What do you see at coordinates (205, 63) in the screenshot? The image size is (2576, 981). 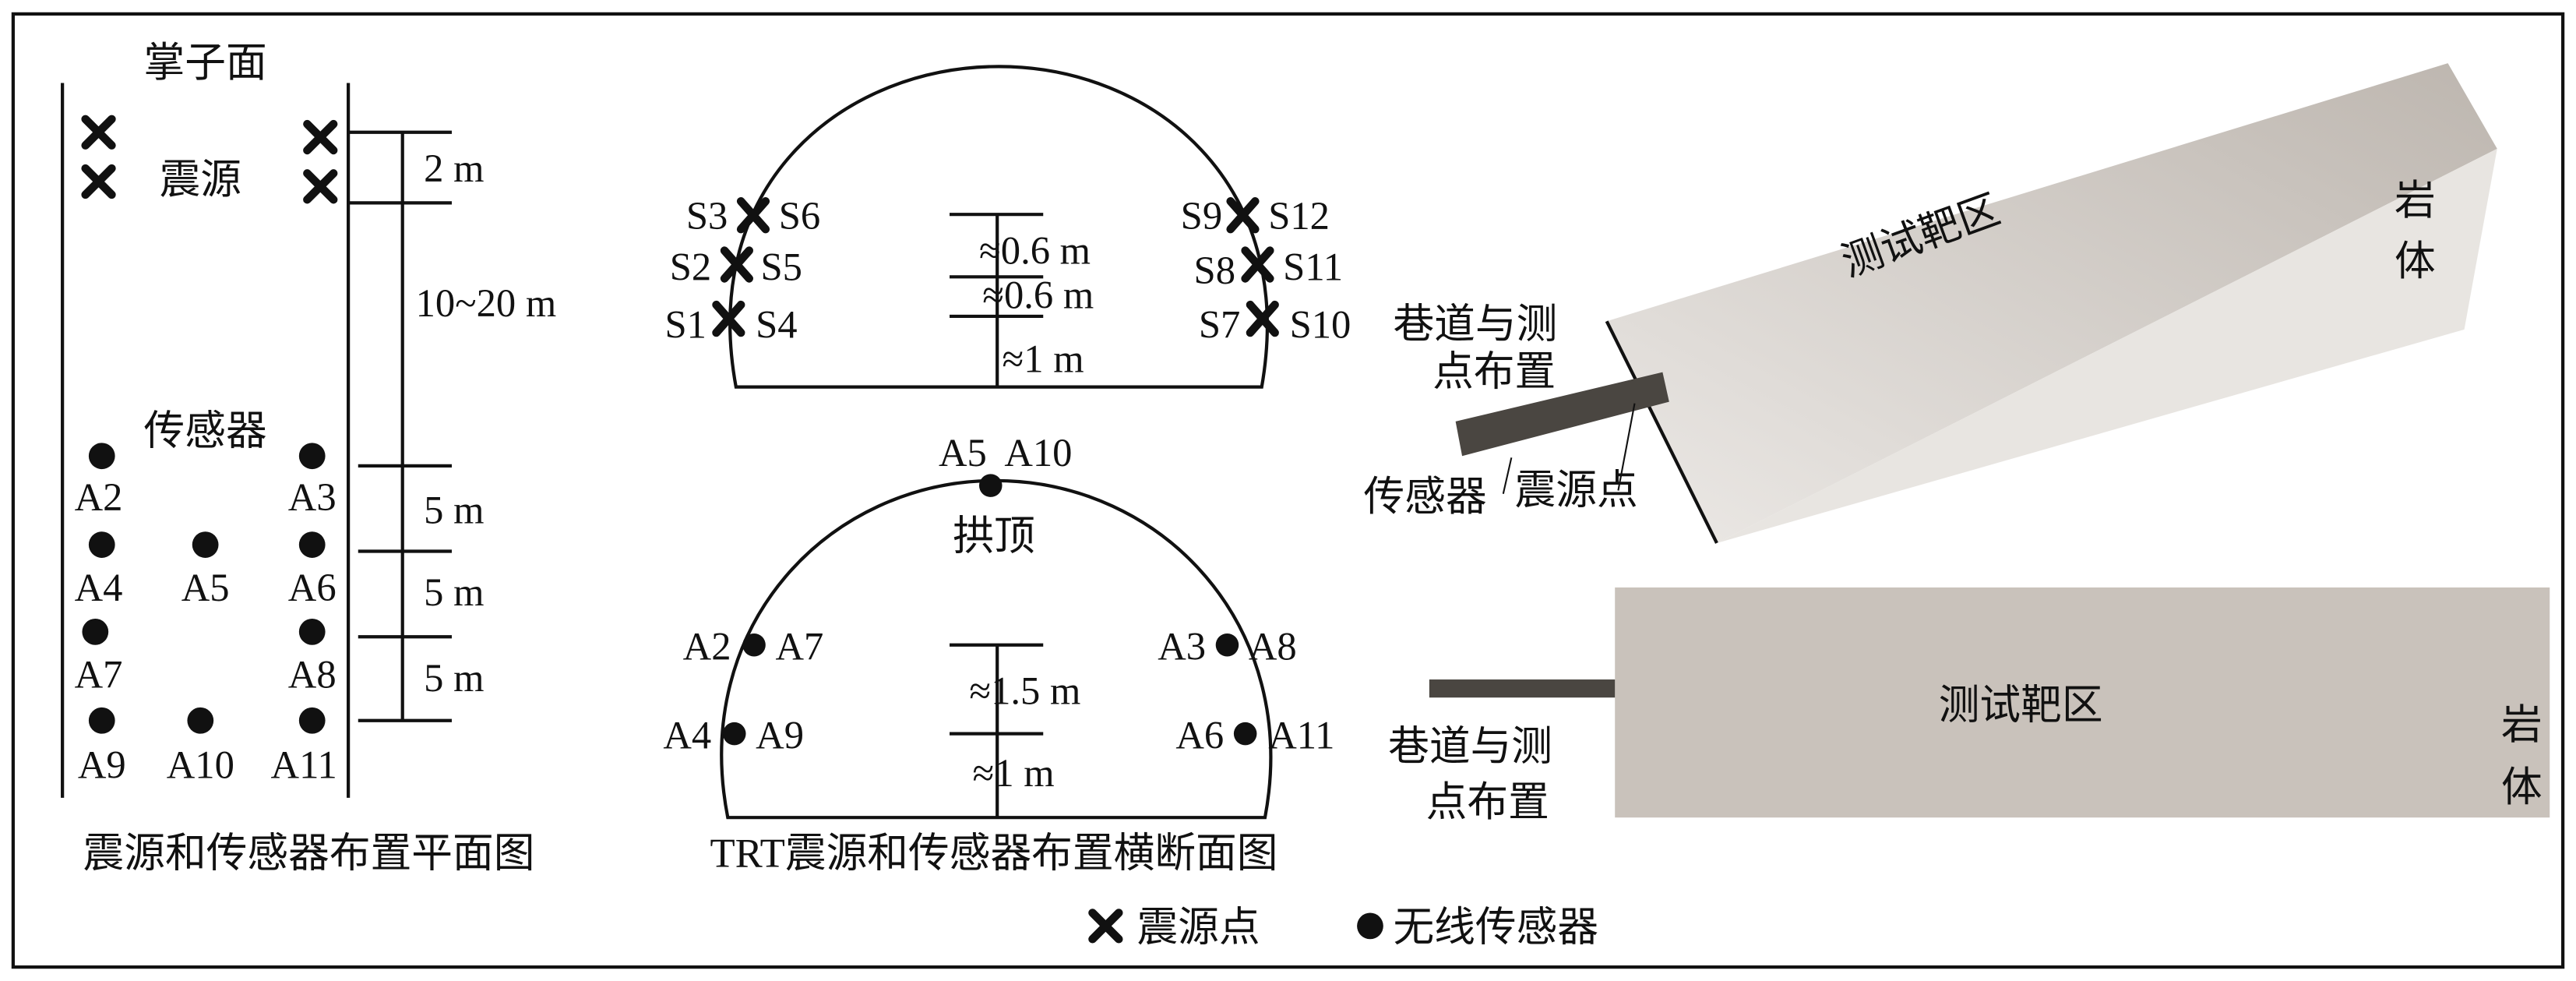 I see `face-label: 掌子面` at bounding box center [205, 63].